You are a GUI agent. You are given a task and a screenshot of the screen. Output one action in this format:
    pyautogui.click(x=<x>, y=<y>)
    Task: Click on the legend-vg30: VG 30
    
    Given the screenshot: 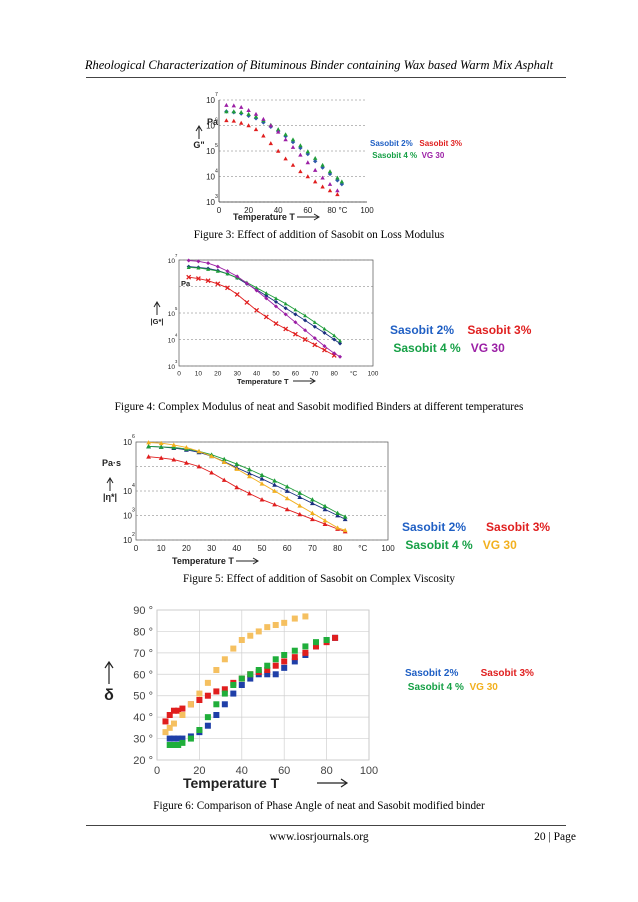 What is the action you would take?
    pyautogui.click(x=433, y=155)
    